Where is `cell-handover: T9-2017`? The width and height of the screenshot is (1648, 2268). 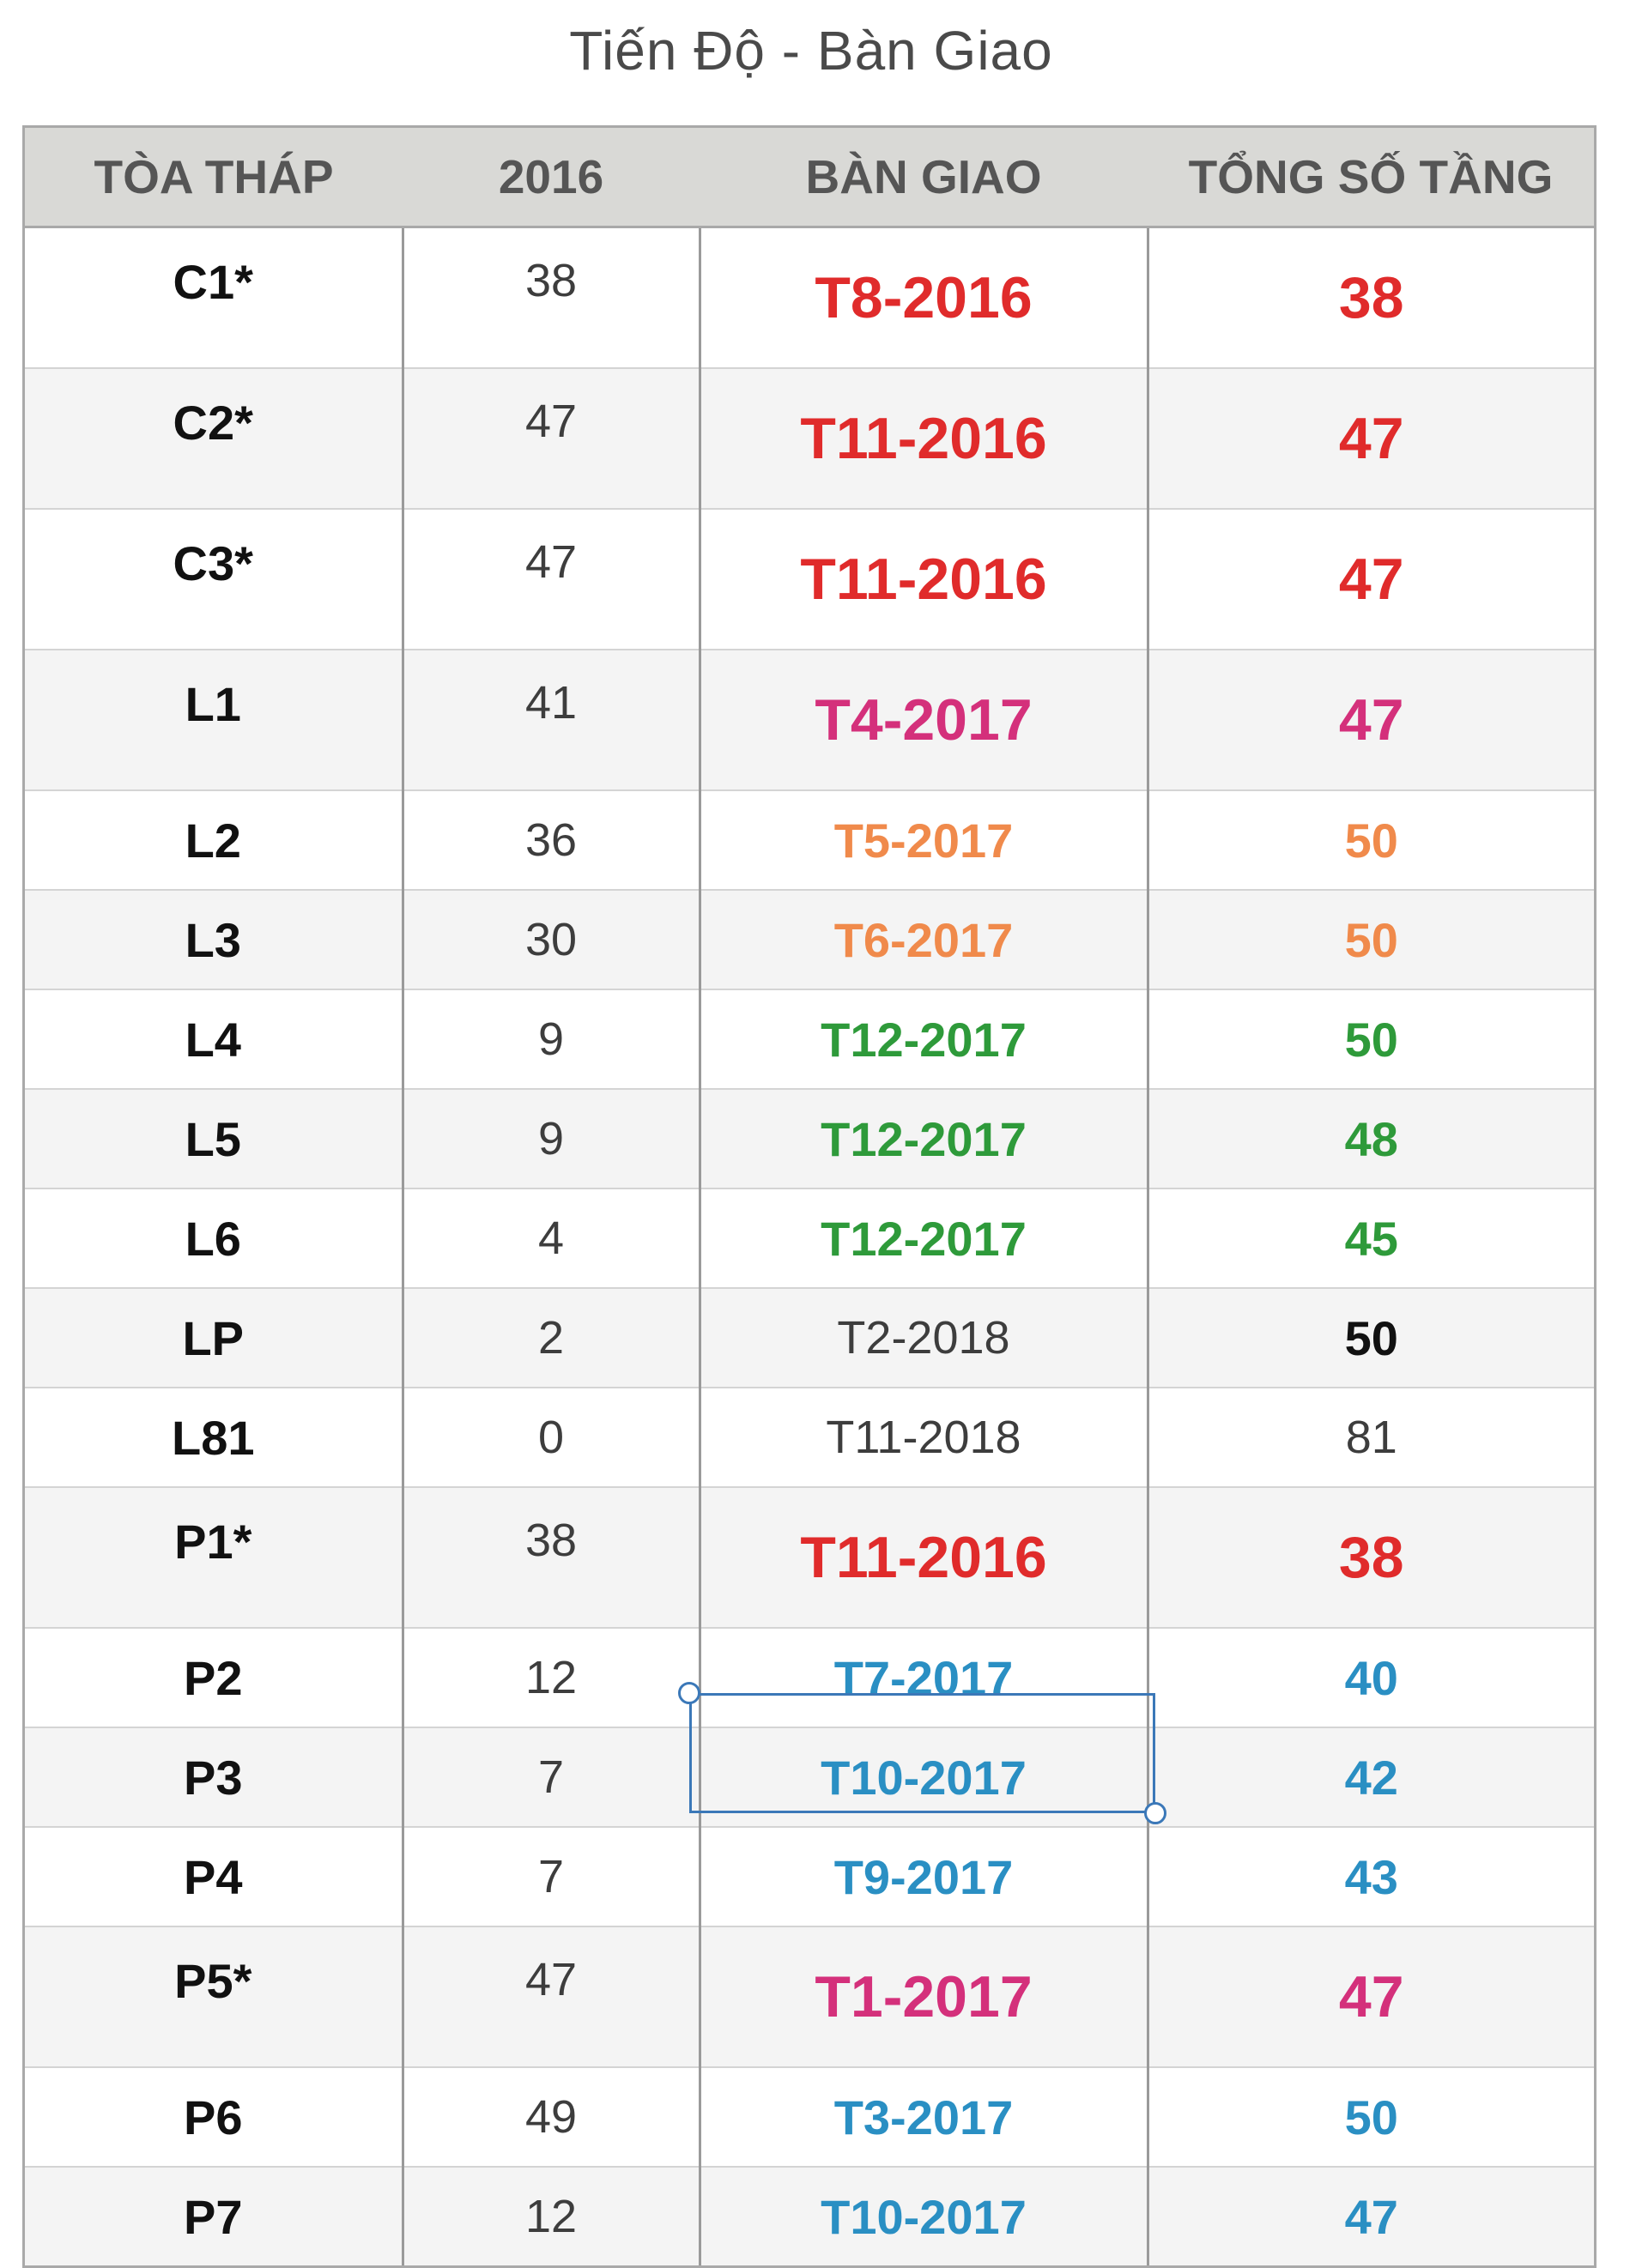 cell-handover: T9-2017 is located at coordinates (923, 1877).